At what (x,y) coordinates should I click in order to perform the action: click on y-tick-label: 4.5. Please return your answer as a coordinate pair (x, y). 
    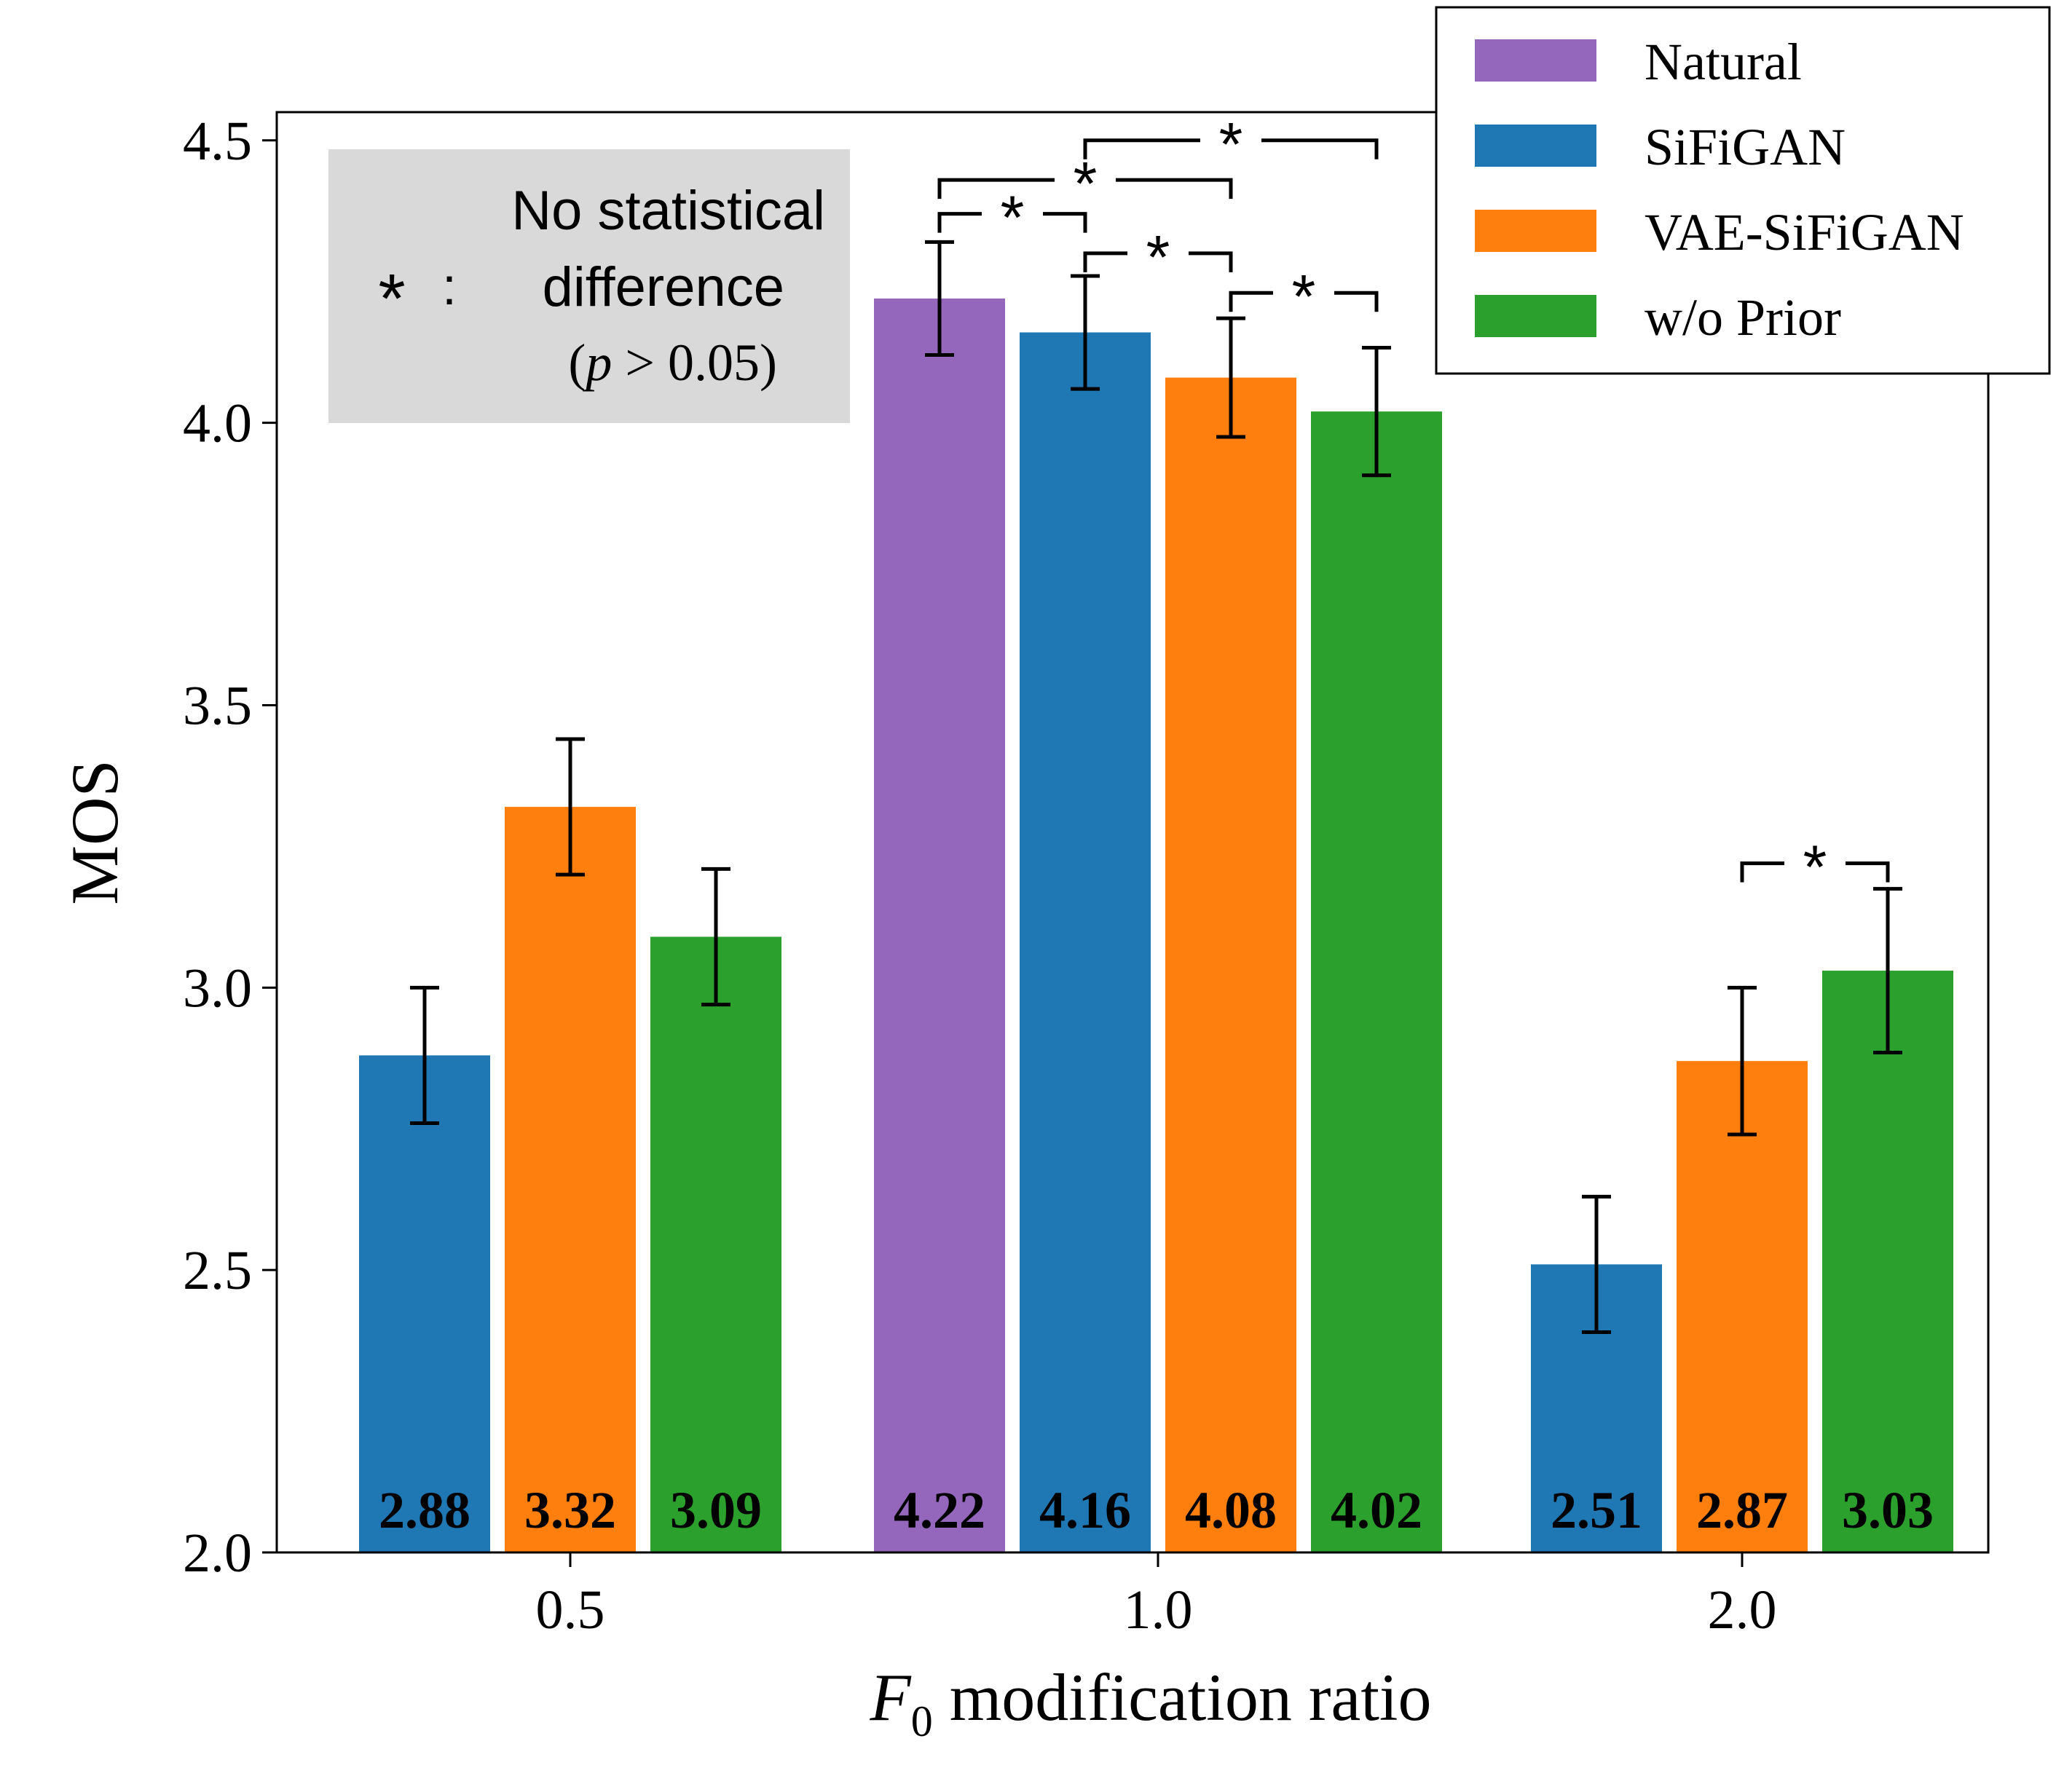
    Looking at the image, I should click on (218, 141).